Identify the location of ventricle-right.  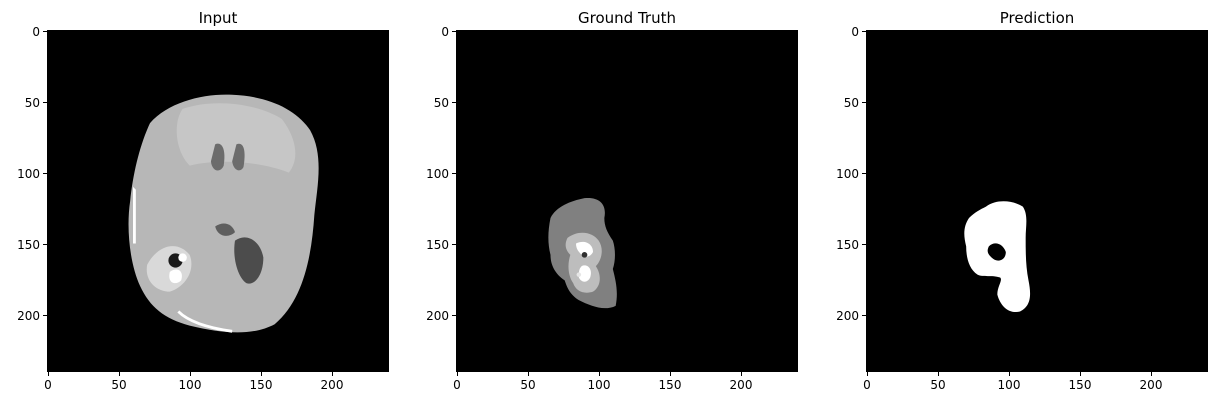
(238, 157).